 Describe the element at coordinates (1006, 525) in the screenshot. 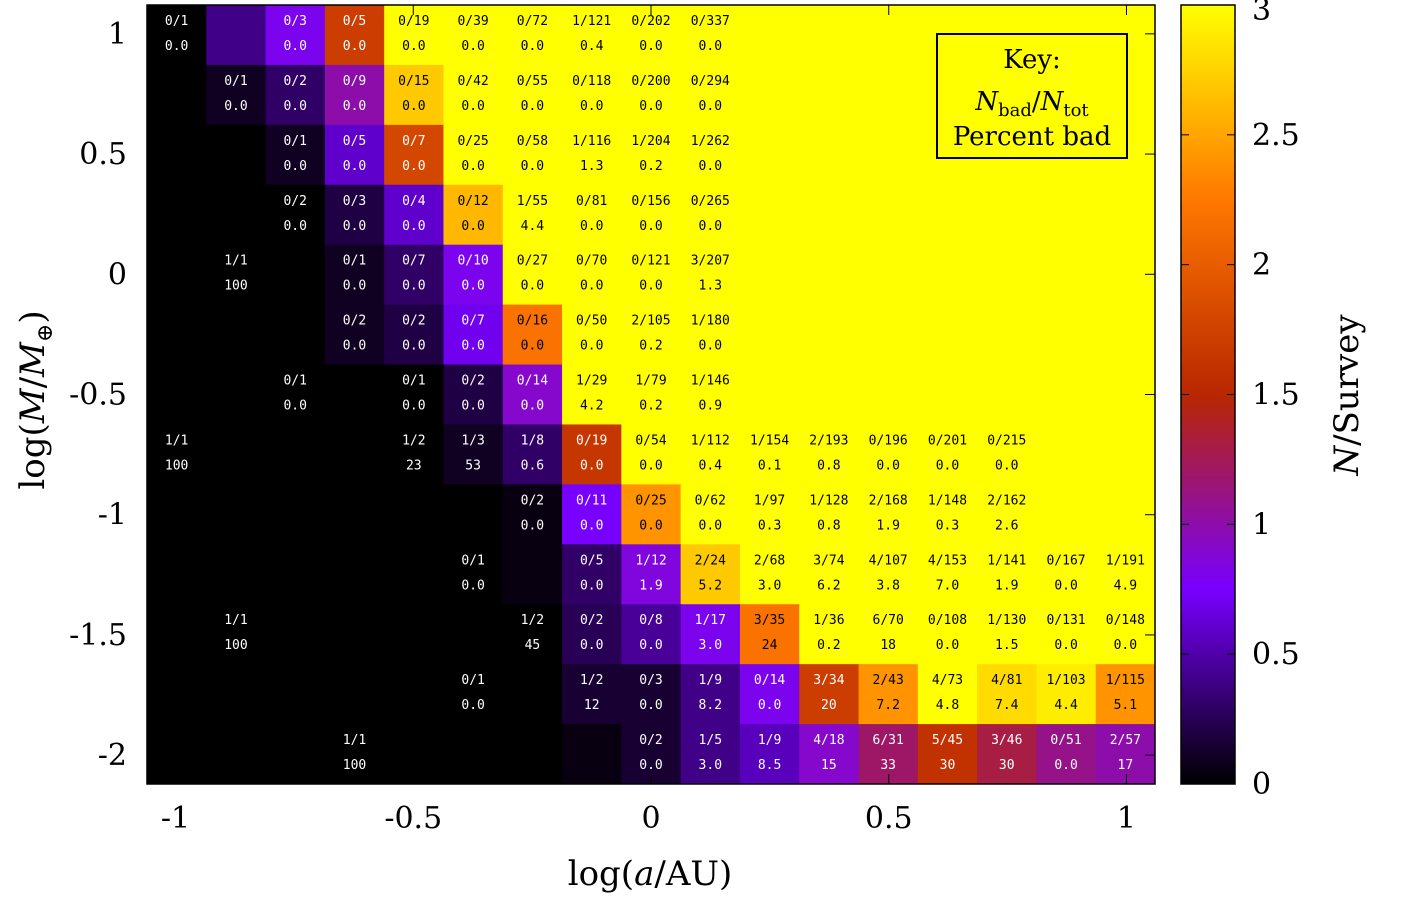

I see `cell-percent-label: 2.6` at that location.